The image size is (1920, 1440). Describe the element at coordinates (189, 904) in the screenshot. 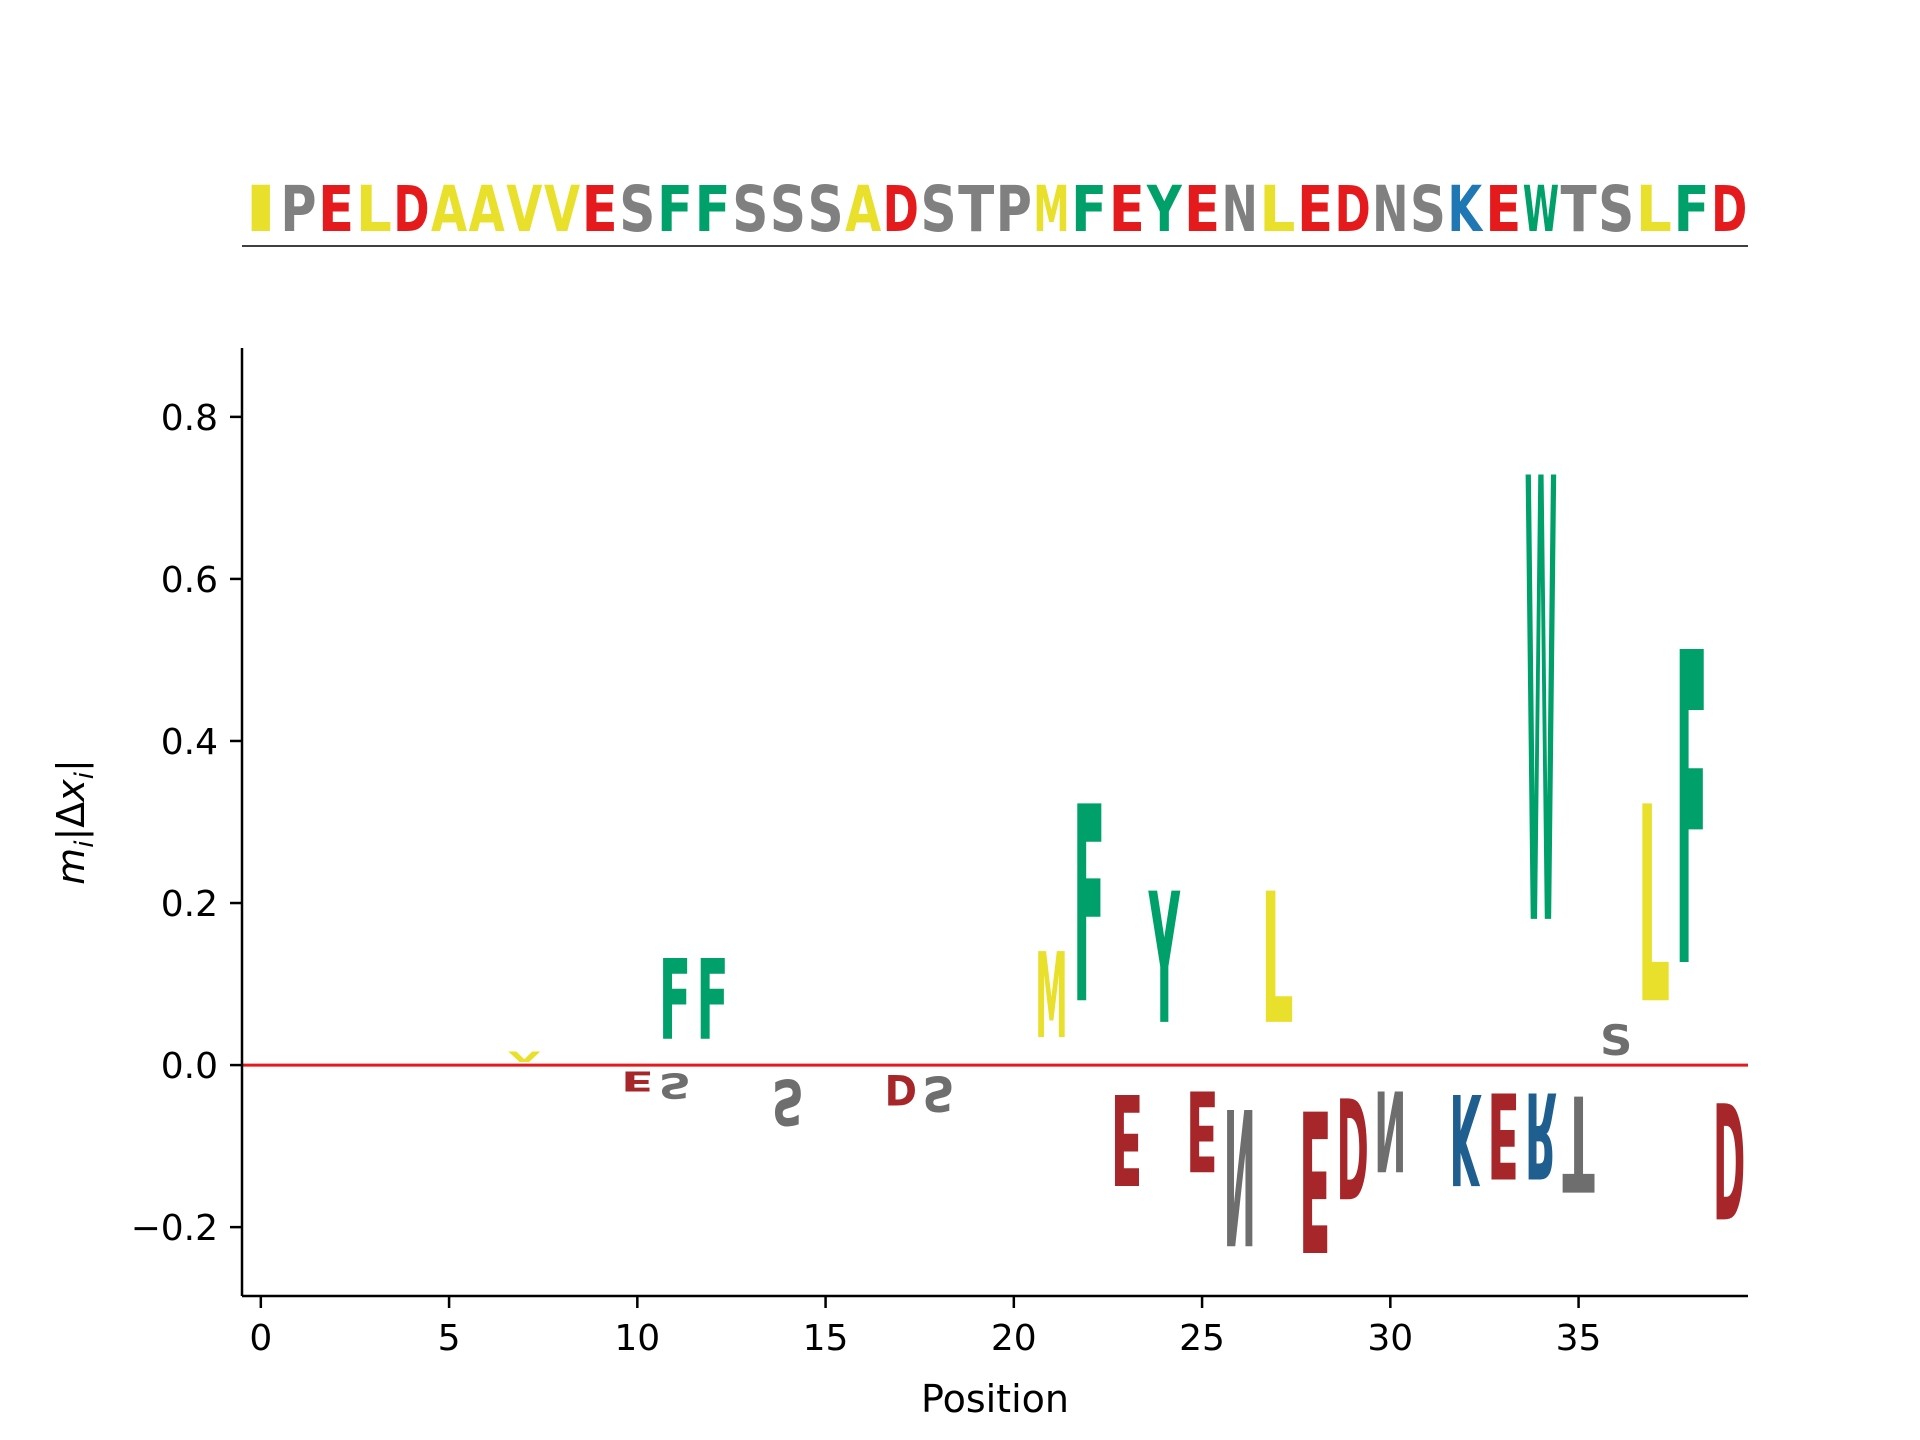

I see `y-tick-label: 0.2` at that location.